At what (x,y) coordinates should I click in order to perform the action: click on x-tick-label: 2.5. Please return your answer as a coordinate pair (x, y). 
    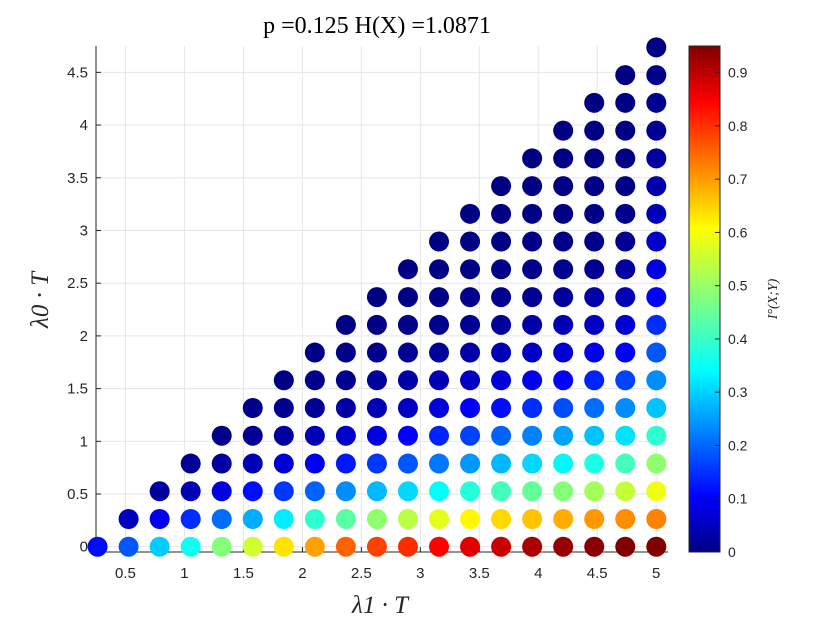
    Looking at the image, I should click on (361, 573).